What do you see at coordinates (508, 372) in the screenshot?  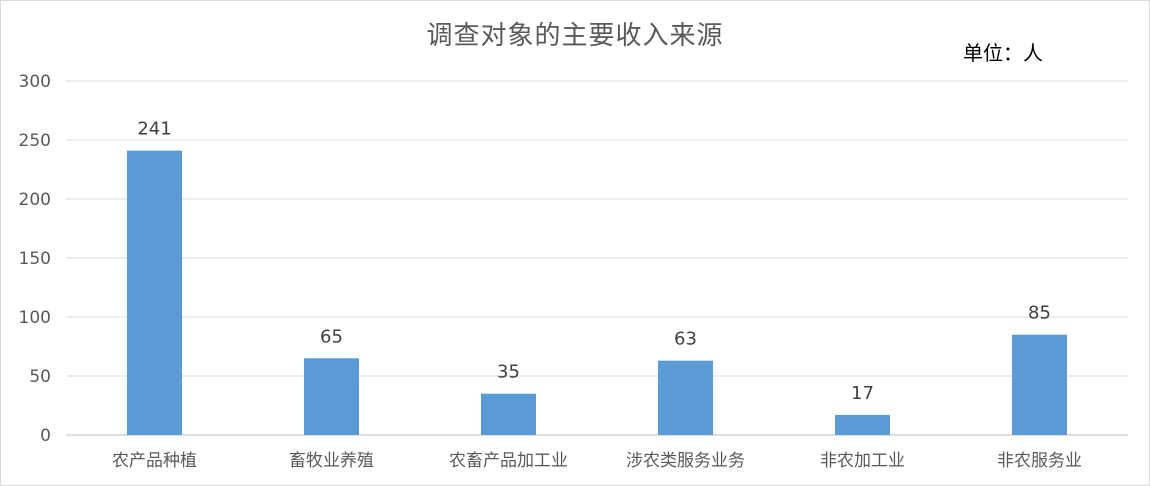 I see `data-label: 35` at bounding box center [508, 372].